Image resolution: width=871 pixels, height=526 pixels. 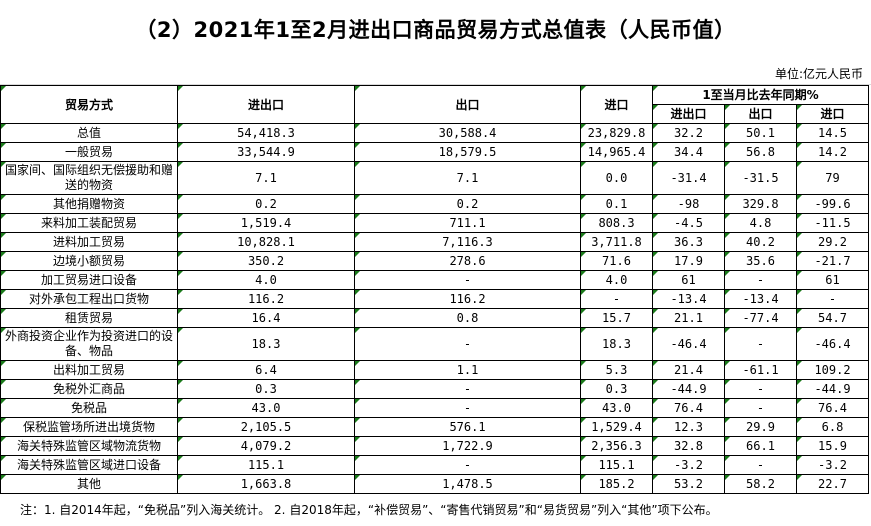 What do you see at coordinates (616, 484) in the screenshot?
I see `cell-import: 185.2` at bounding box center [616, 484].